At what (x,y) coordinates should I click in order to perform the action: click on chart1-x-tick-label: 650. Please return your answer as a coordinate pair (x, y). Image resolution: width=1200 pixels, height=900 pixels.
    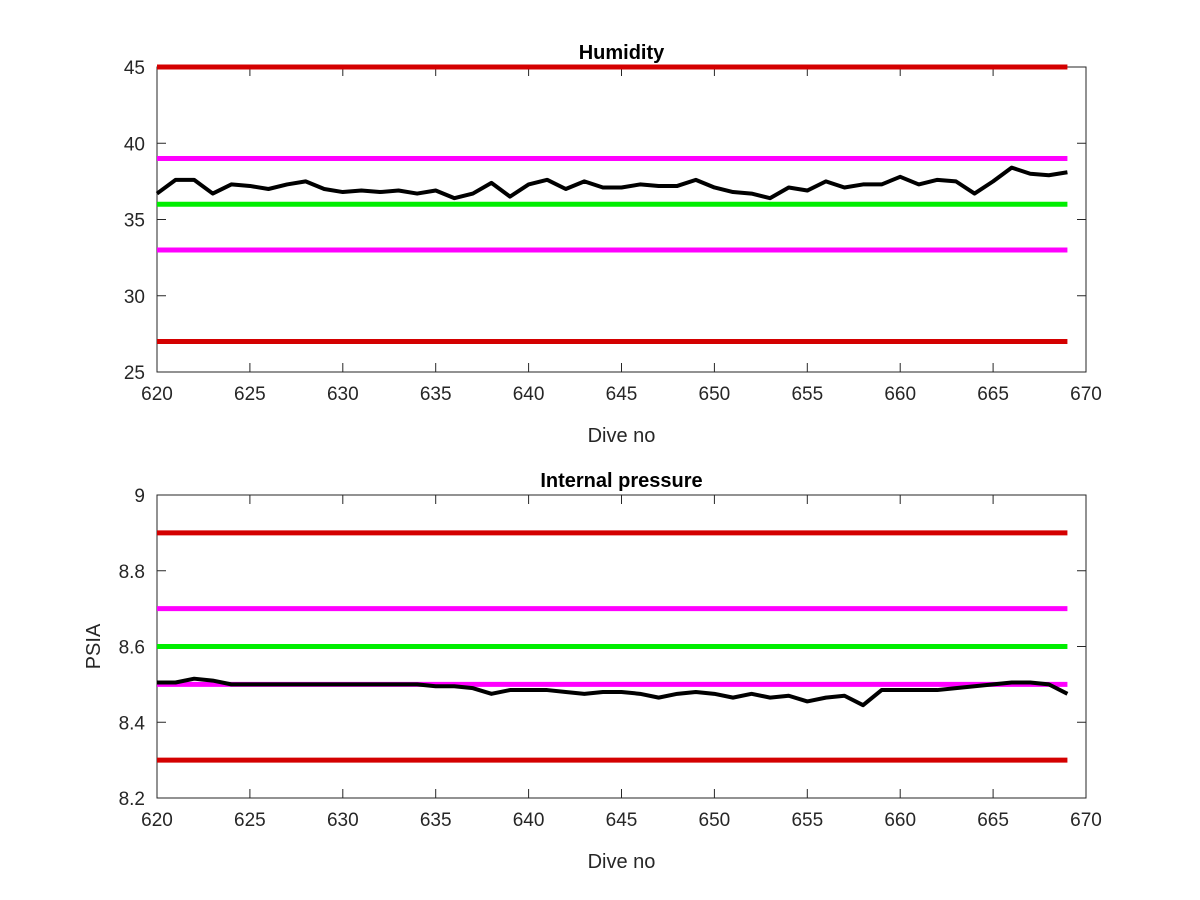
    Looking at the image, I should click on (715, 820).